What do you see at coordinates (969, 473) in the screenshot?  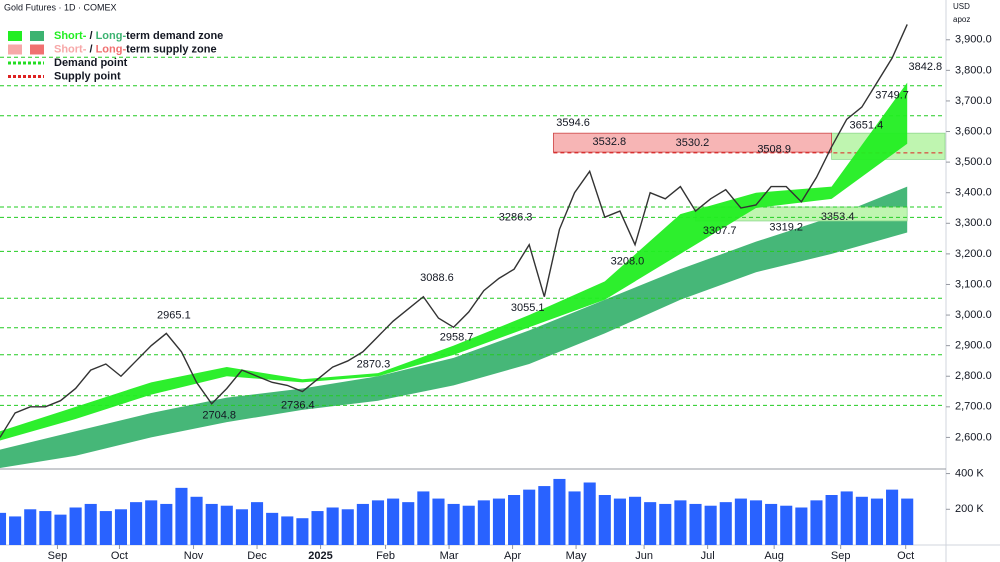 I see `y-tick-label: 400 K` at bounding box center [969, 473].